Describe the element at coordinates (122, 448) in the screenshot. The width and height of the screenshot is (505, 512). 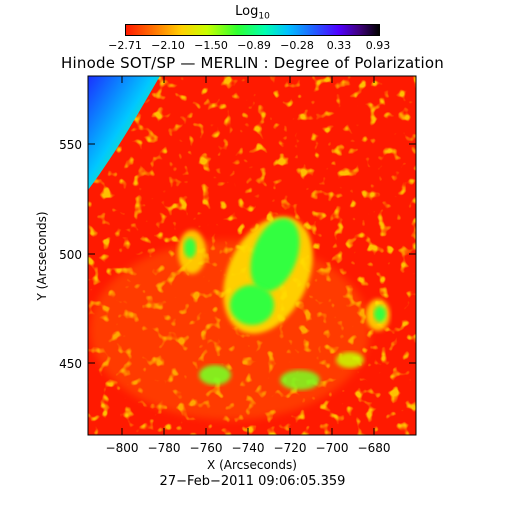
I see `x-tick-label: −800` at that location.